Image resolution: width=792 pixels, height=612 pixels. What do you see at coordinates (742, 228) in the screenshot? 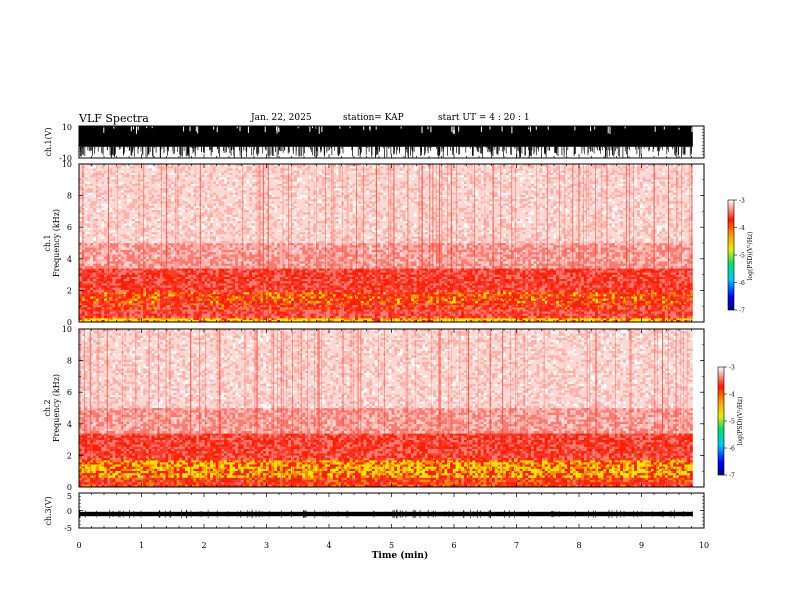
I see `cb1ticks-label--4: -4` at bounding box center [742, 228].